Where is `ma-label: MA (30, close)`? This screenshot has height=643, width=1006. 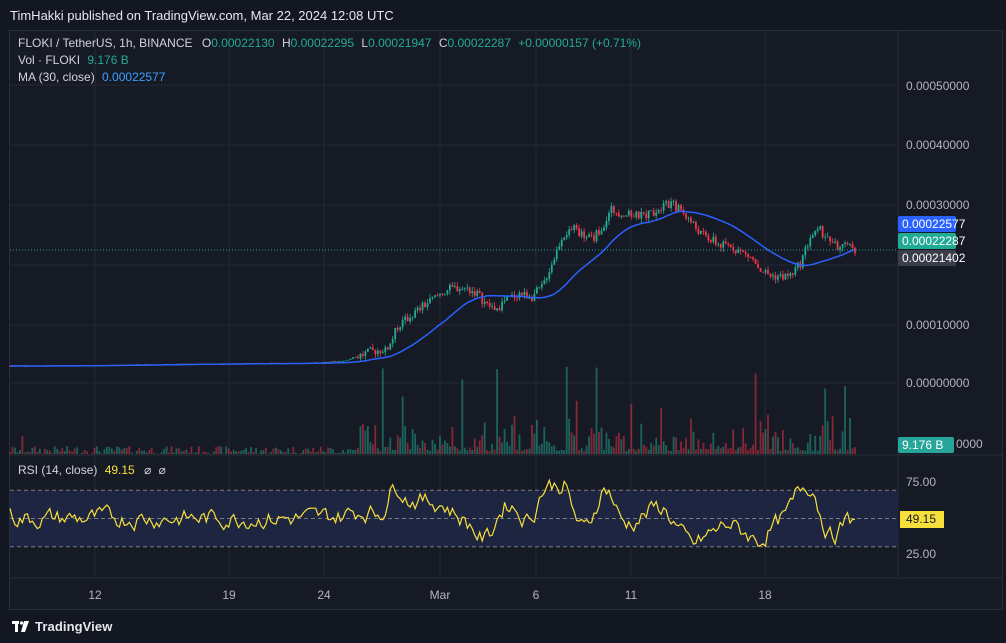 ma-label: MA (30, close) is located at coordinates (56, 77).